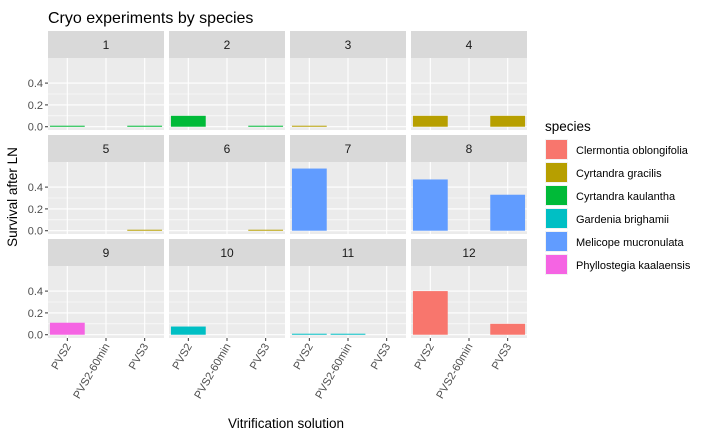  What do you see at coordinates (626, 197) in the screenshot?
I see `legend-label: Cyrtandra kaulantha` at bounding box center [626, 197].